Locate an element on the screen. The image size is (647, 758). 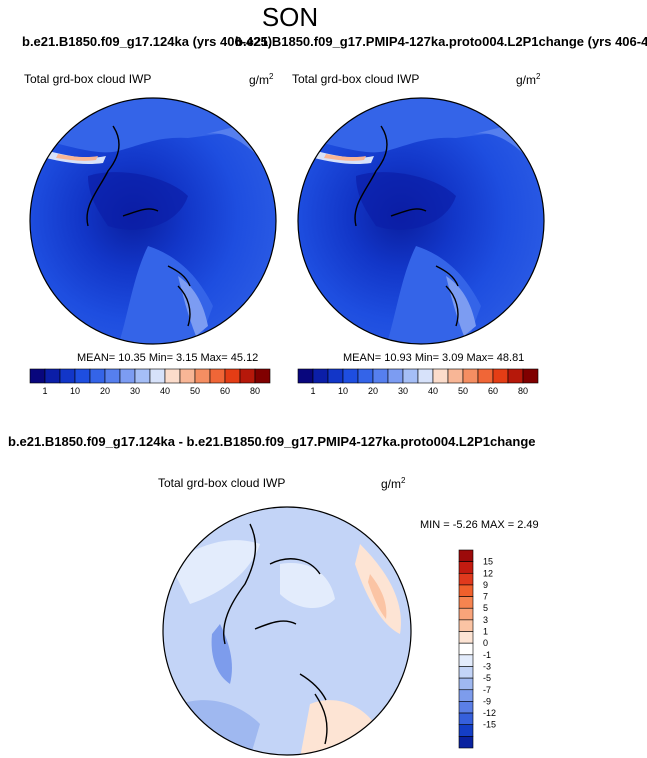
panel-b-units-exp: 2 is located at coordinates (538, 76).